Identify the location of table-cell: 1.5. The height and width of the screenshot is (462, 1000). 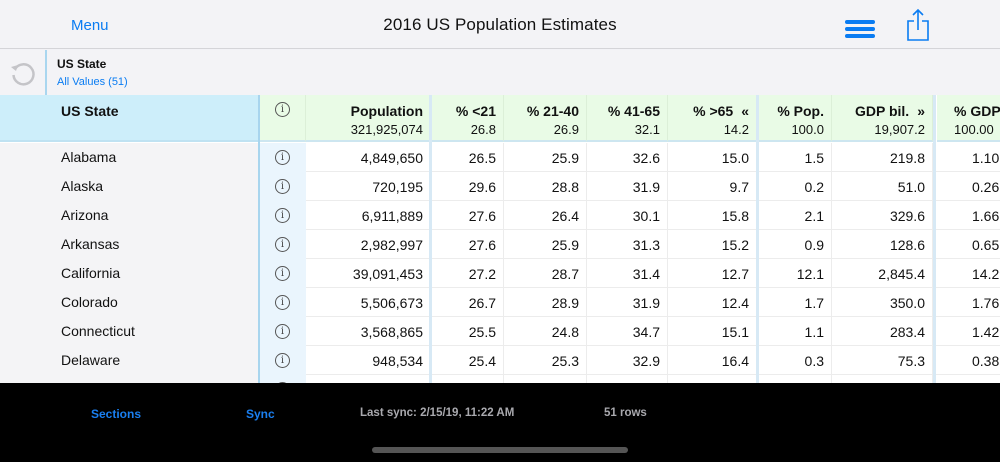
(794, 157).